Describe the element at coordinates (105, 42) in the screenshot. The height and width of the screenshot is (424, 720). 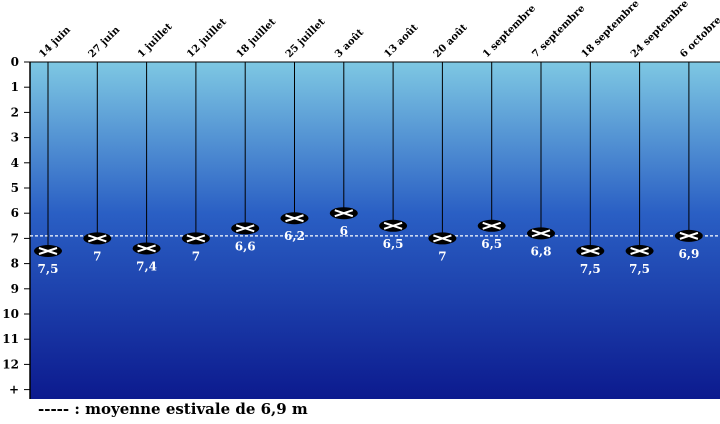
I see `date-label: 27 juin` at that location.